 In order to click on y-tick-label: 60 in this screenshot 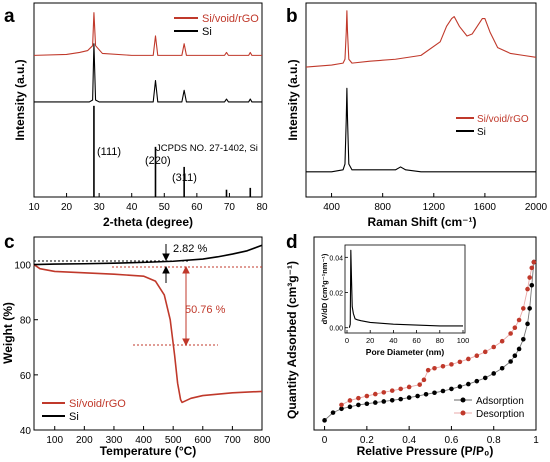, I will do `click(26, 376)`.